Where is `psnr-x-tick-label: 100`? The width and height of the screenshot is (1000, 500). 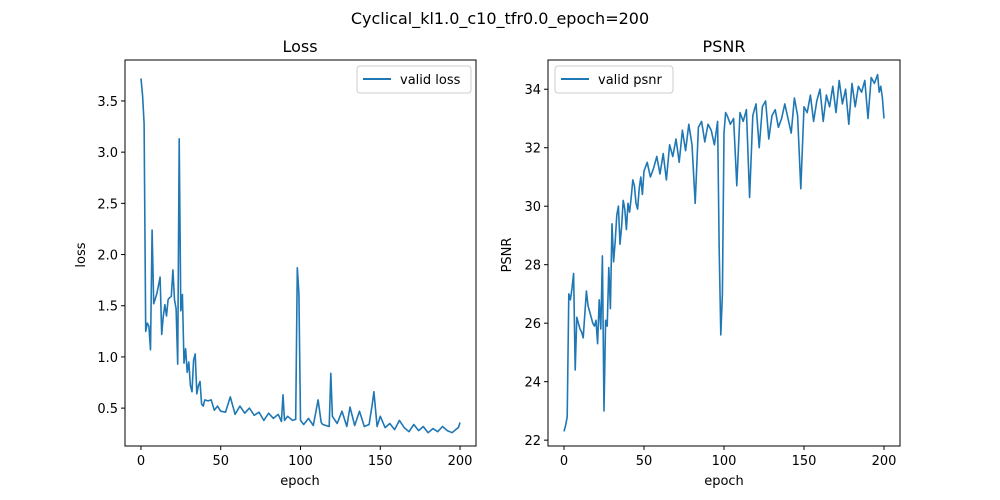
psnr-x-tick-label: 100 is located at coordinates (724, 461).